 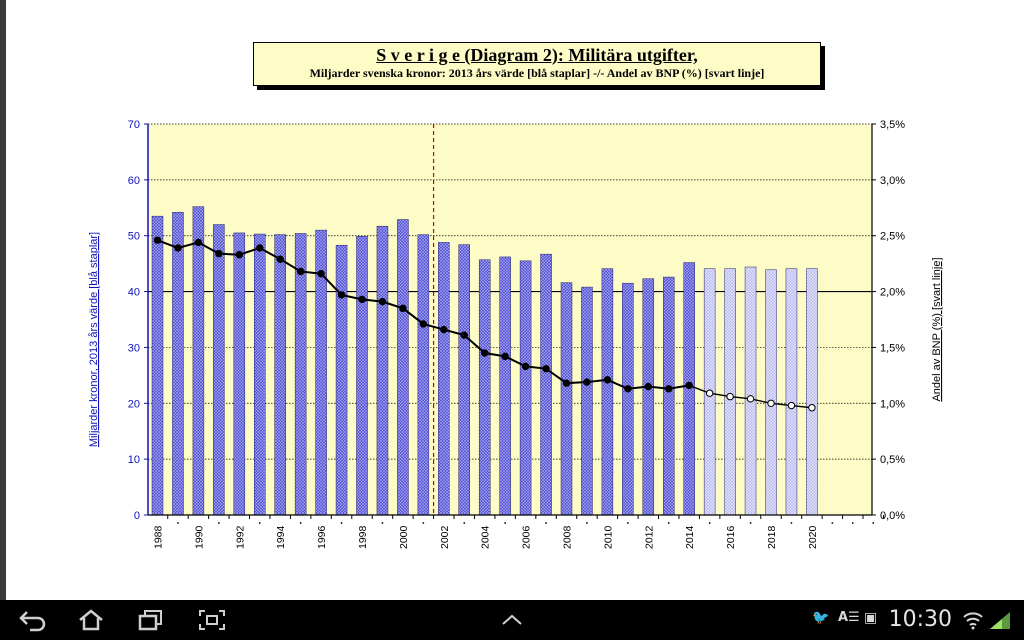 I want to click on window-edge, so click(x=3, y=300).